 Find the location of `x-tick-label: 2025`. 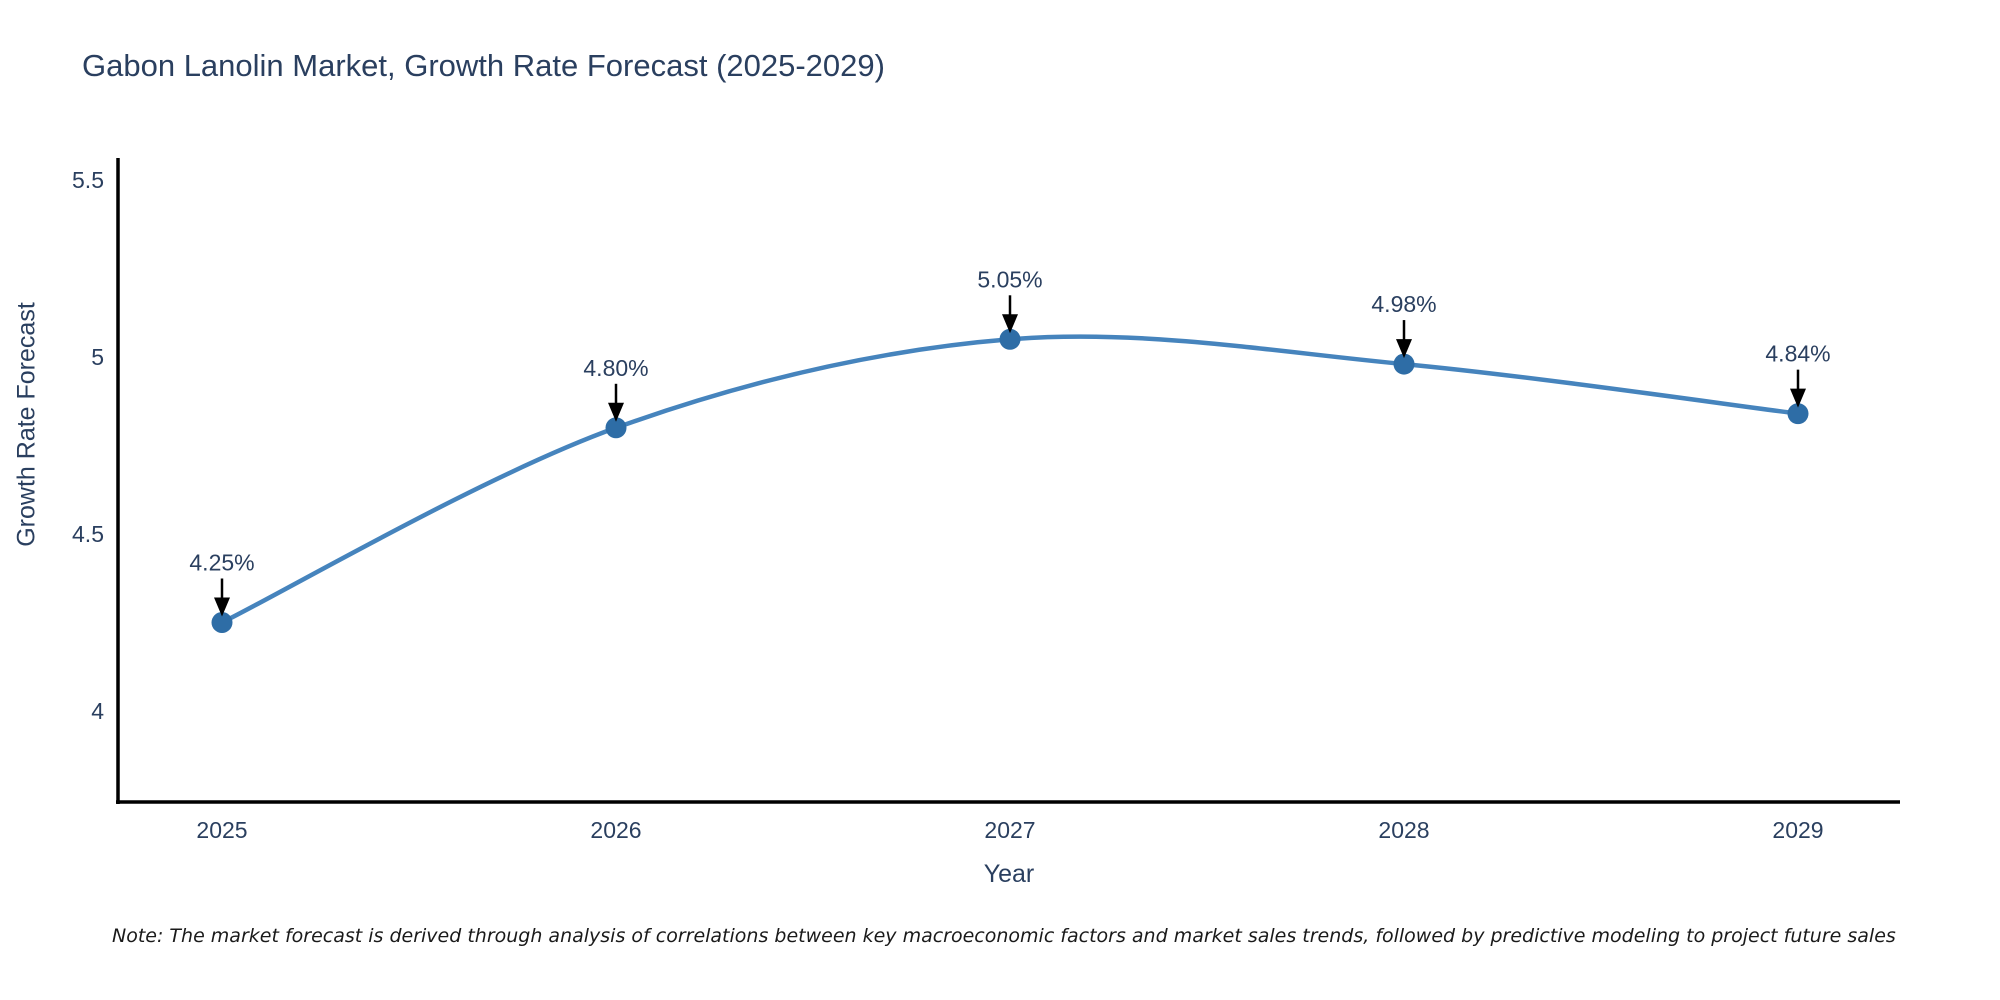

x-tick-label: 2025 is located at coordinates (221, 830).